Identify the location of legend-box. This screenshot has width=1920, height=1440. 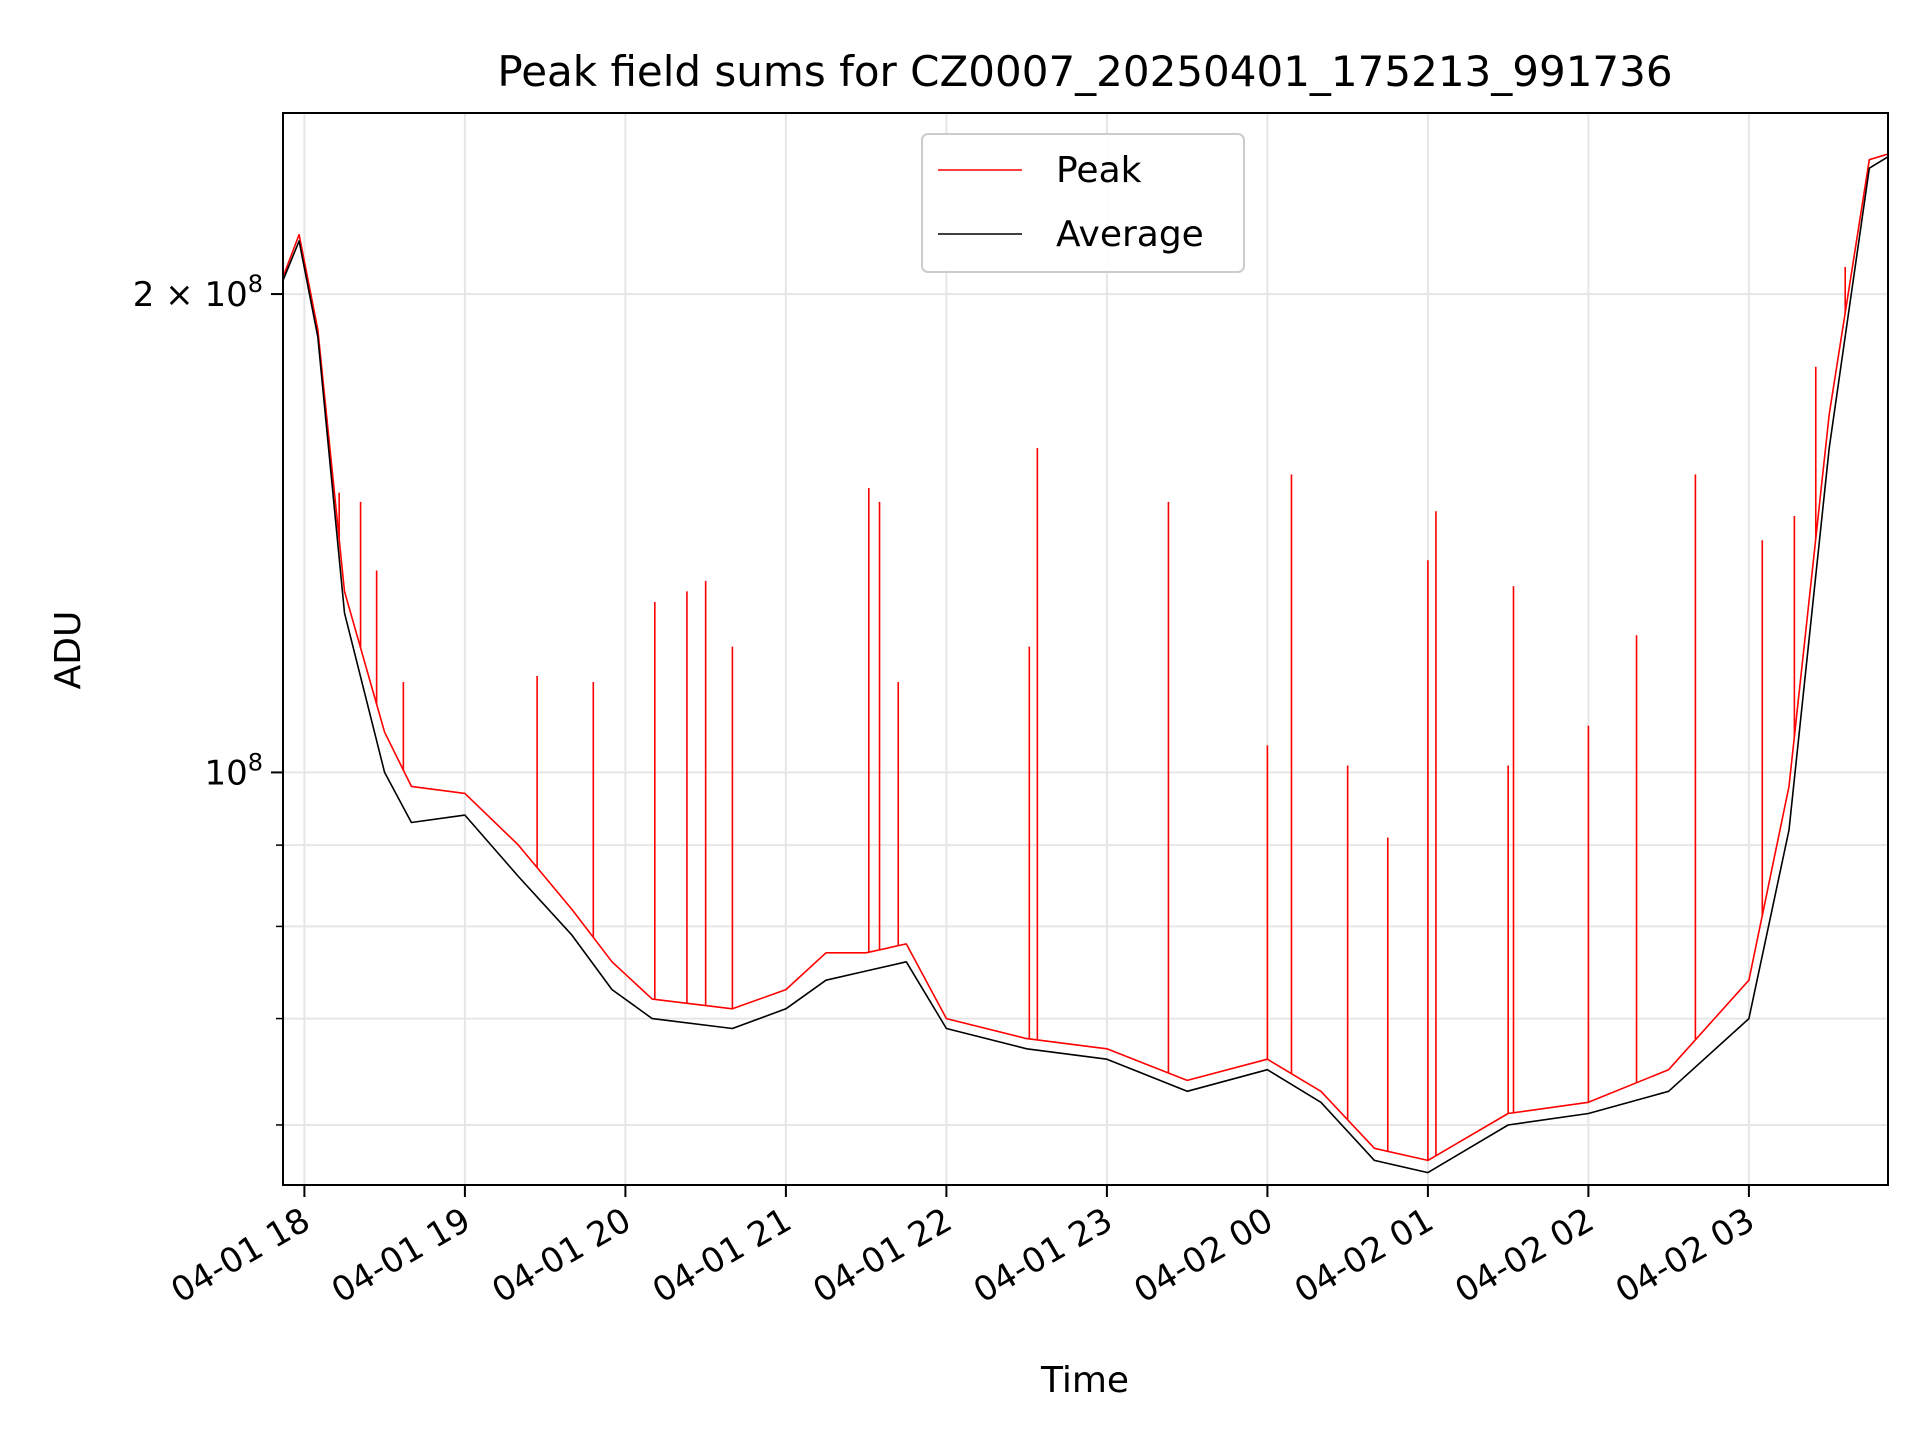
(1083, 203).